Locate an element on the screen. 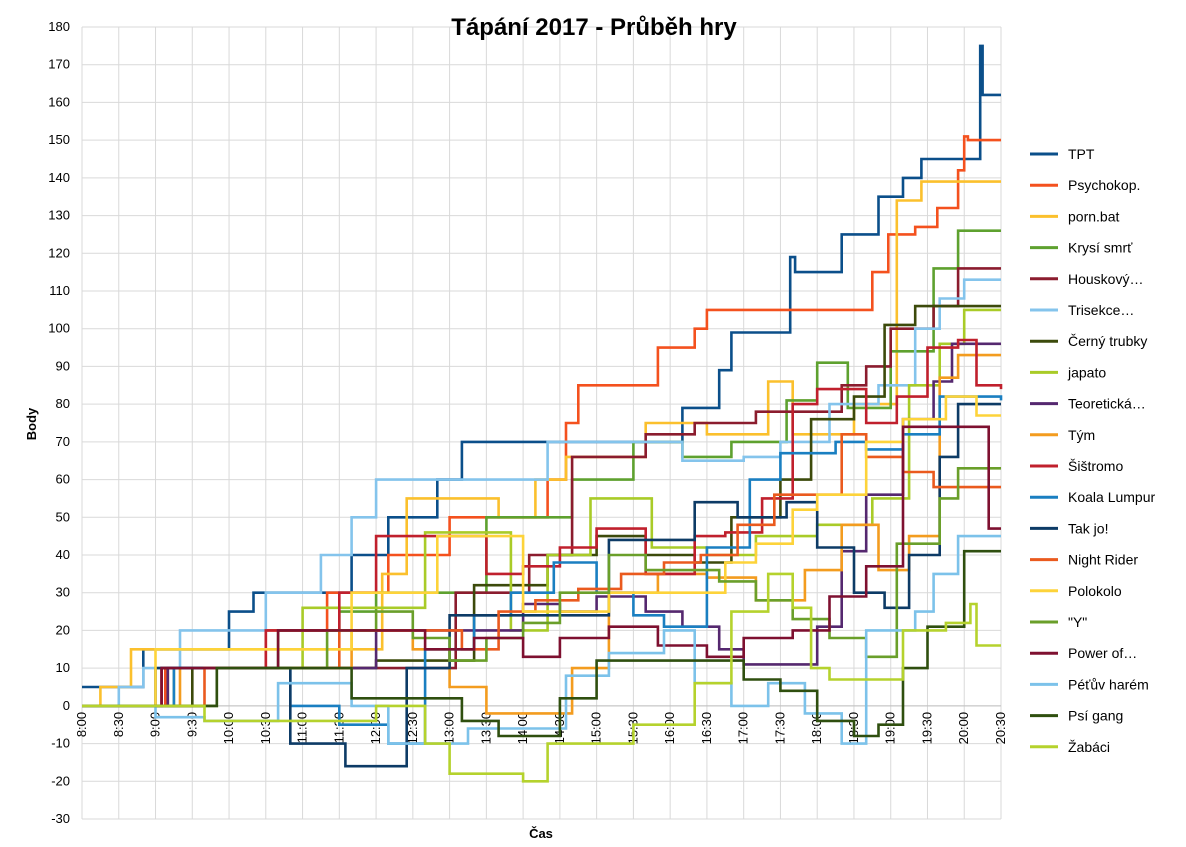  legend-label: Žabáci is located at coordinates (1089, 747).